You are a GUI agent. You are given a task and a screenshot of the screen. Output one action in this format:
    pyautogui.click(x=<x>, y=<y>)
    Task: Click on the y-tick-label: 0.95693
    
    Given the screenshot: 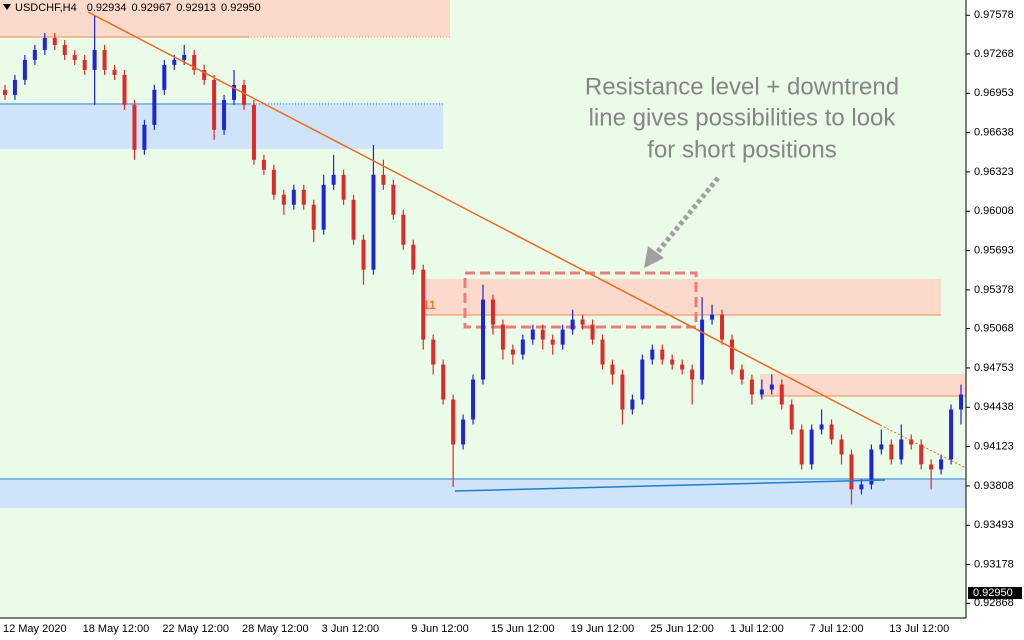 What is the action you would take?
    pyautogui.click(x=994, y=250)
    